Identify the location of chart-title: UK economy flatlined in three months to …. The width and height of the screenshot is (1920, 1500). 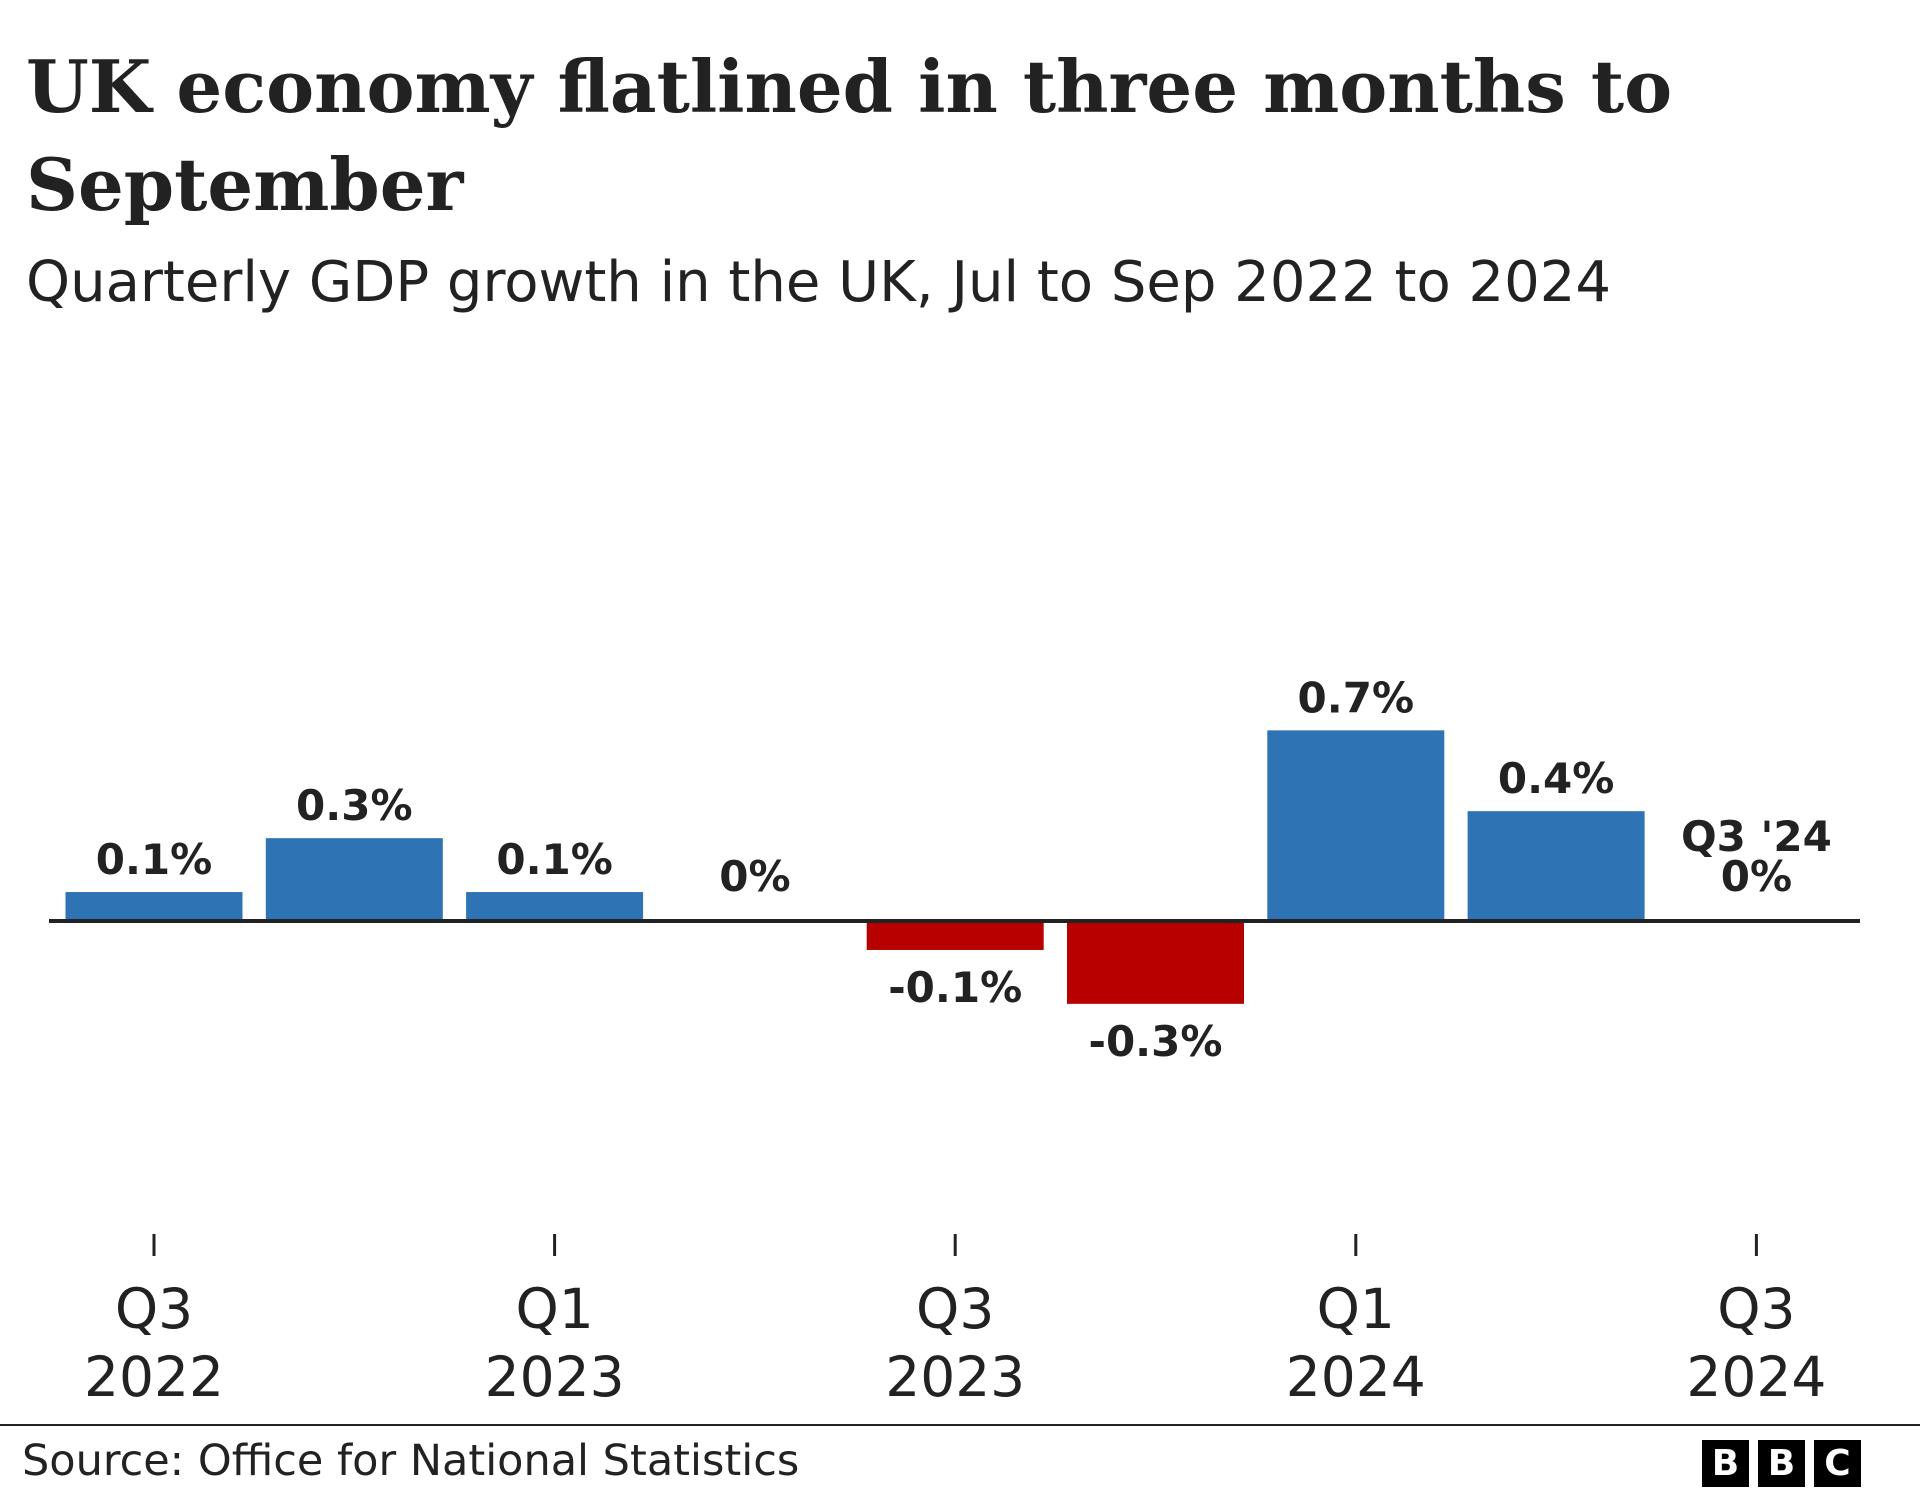
(849, 135).